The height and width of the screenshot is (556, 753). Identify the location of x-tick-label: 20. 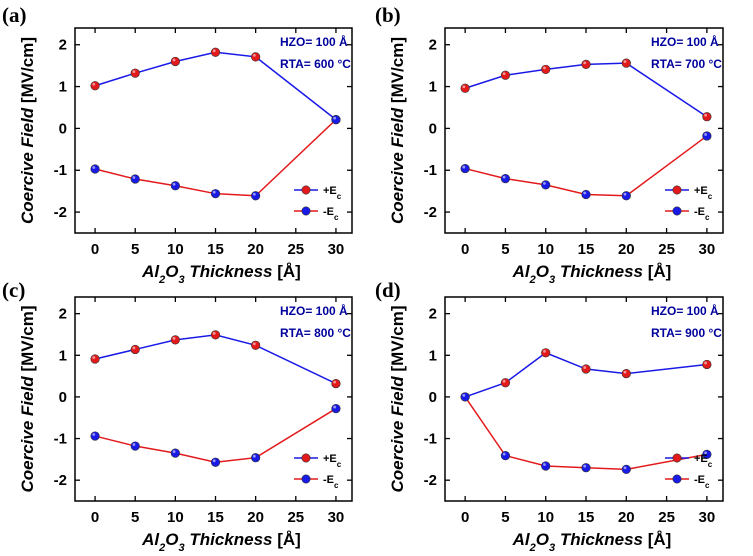
(255, 249).